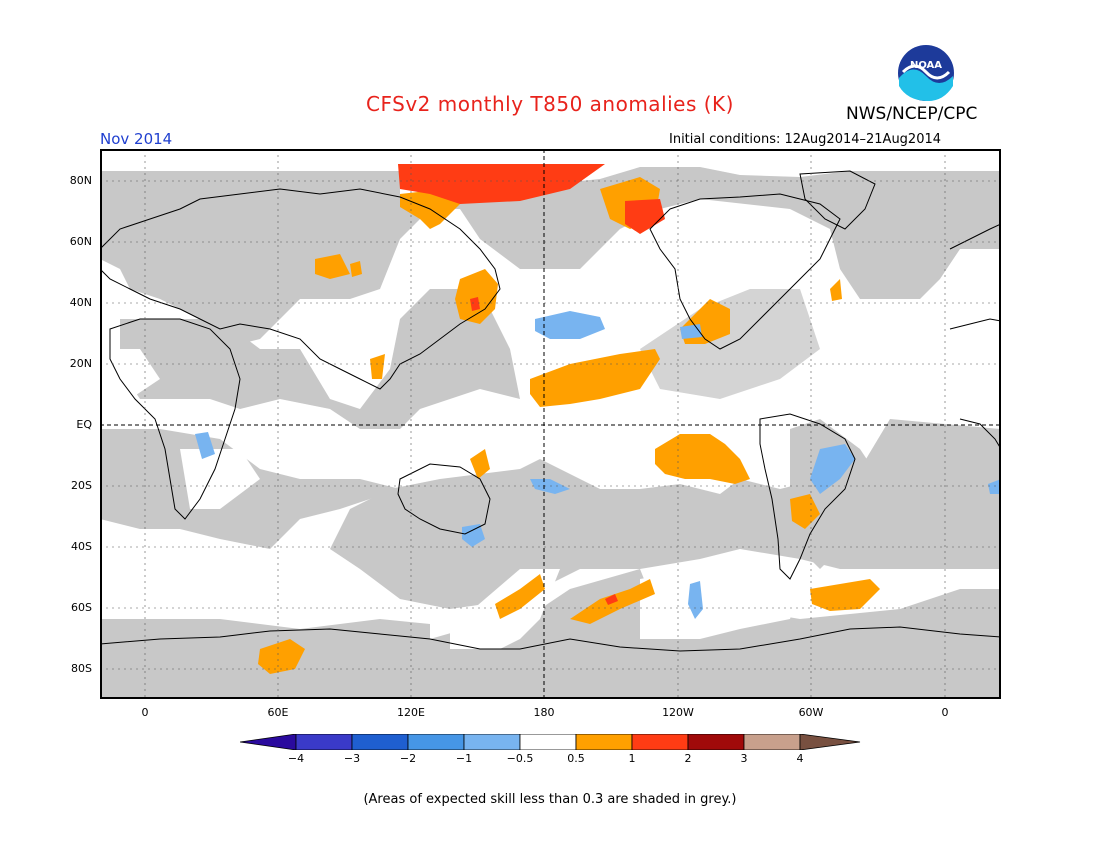 The image size is (1100, 850). What do you see at coordinates (800, 758) in the screenshot?
I see `colorbar-label: 4` at bounding box center [800, 758].